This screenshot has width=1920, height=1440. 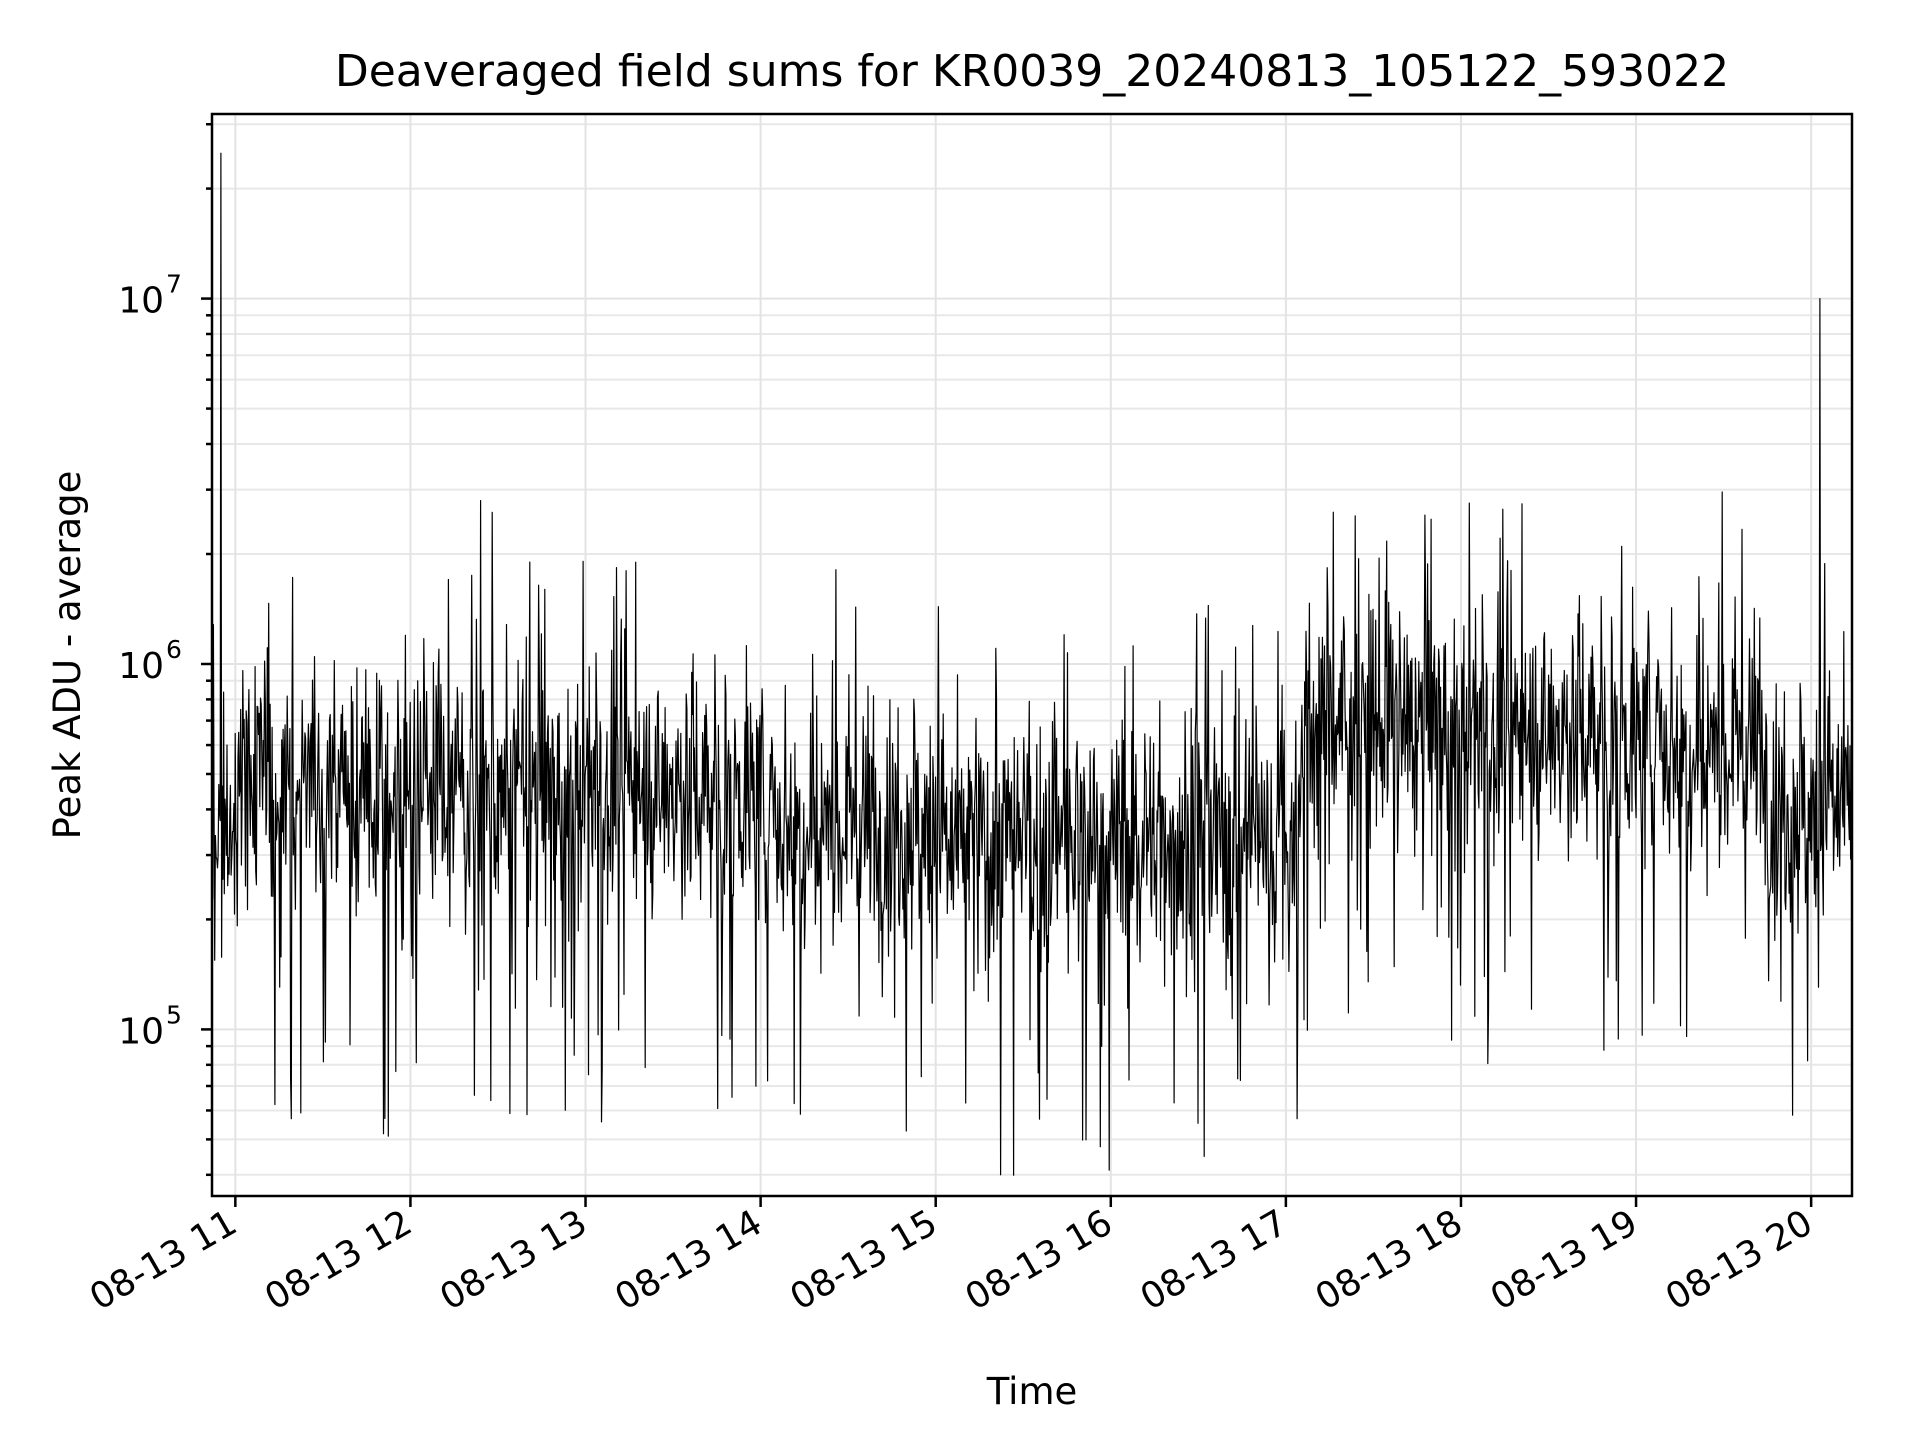 I want to click on x-axis-label: Time, so click(x=1032, y=1391).